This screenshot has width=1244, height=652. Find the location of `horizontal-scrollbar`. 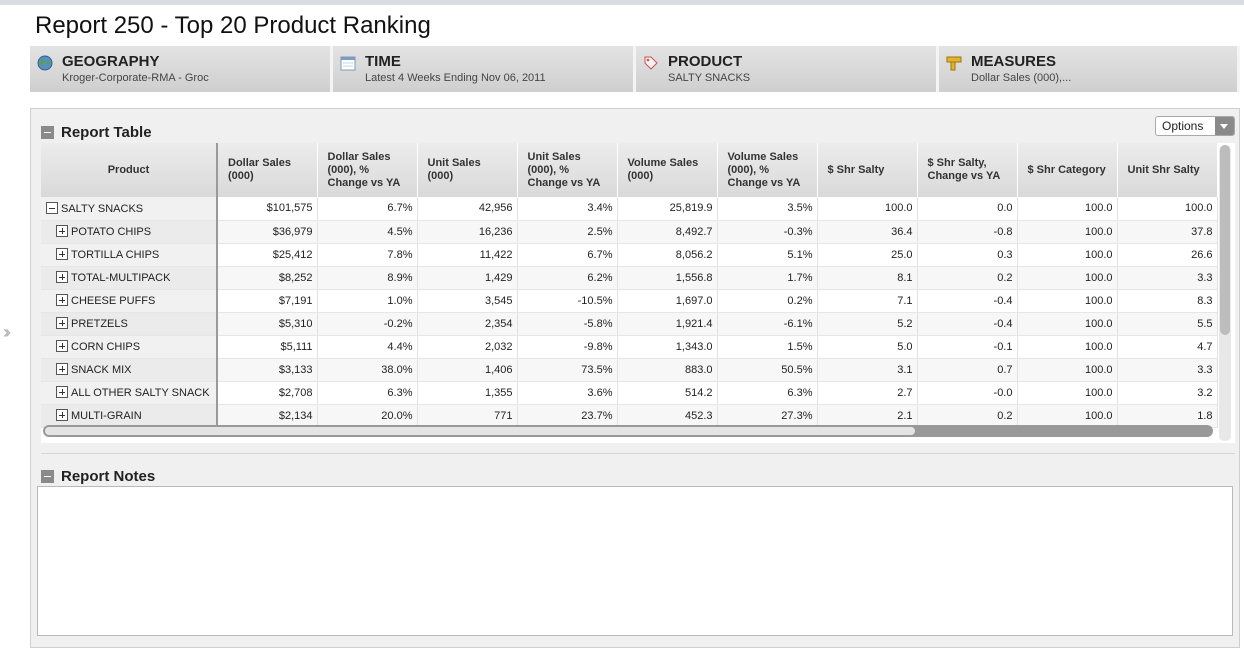

horizontal-scrollbar is located at coordinates (628, 431).